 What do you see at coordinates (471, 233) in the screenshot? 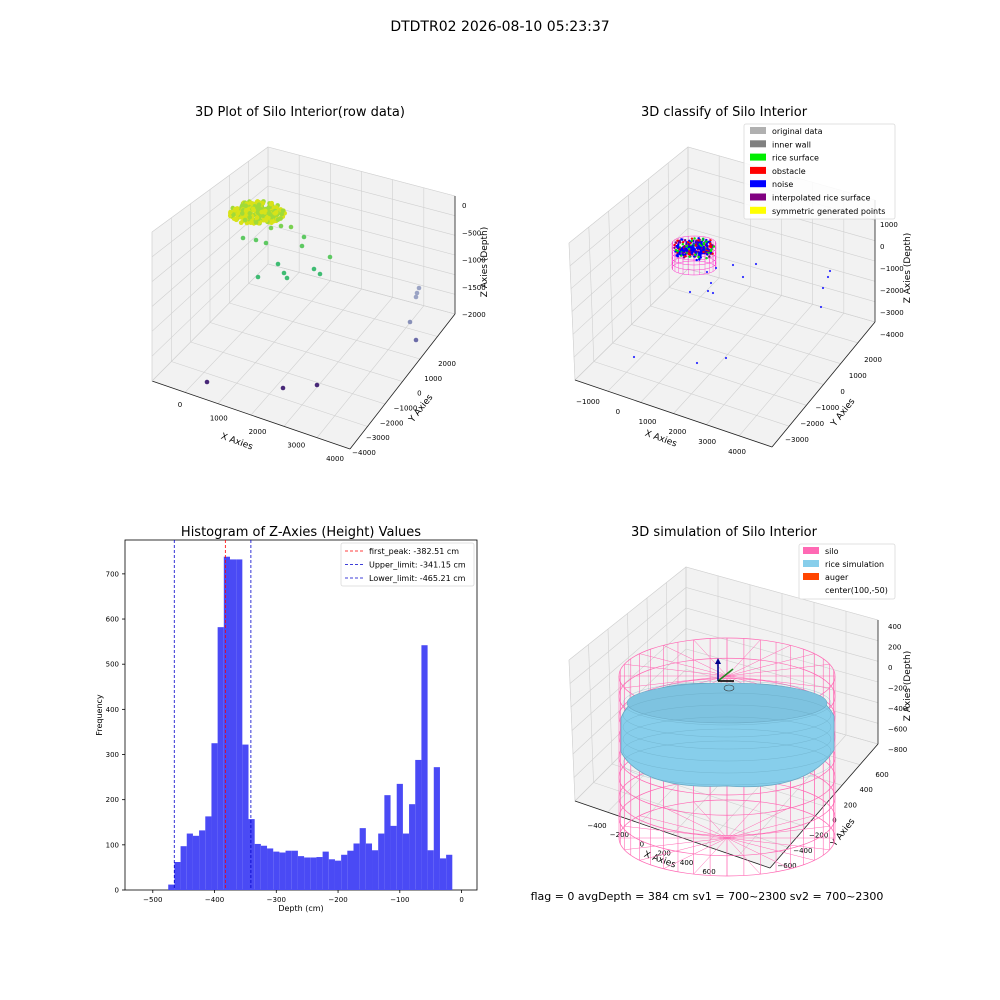
I see `z-tick-label: −500` at bounding box center [471, 233].